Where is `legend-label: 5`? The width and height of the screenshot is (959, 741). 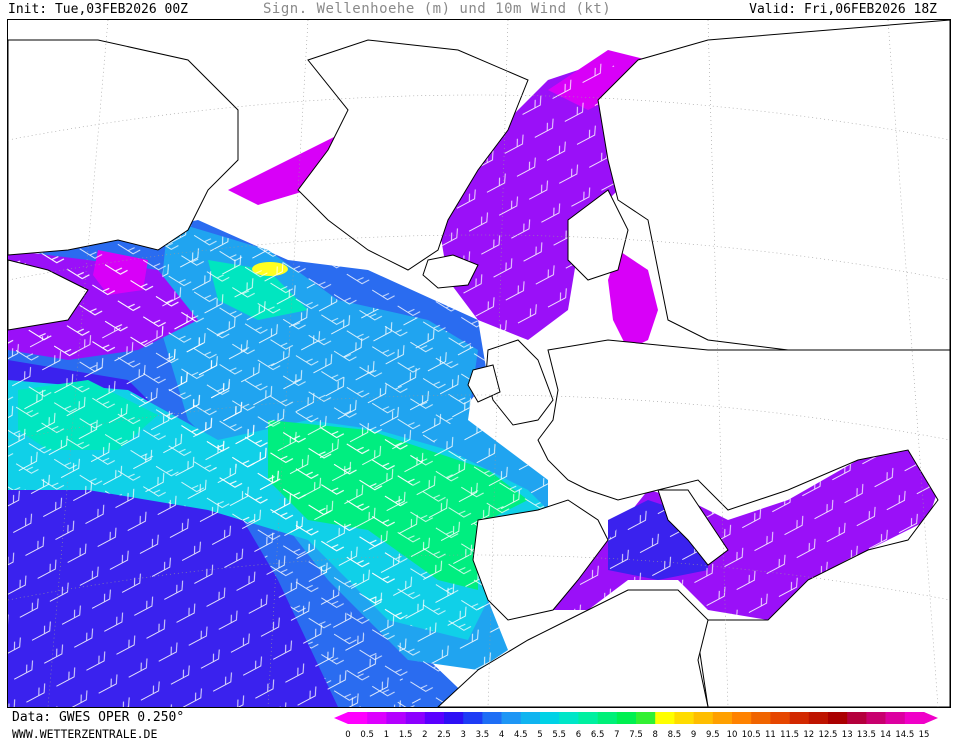 legend-label: 5 is located at coordinates (539, 734).